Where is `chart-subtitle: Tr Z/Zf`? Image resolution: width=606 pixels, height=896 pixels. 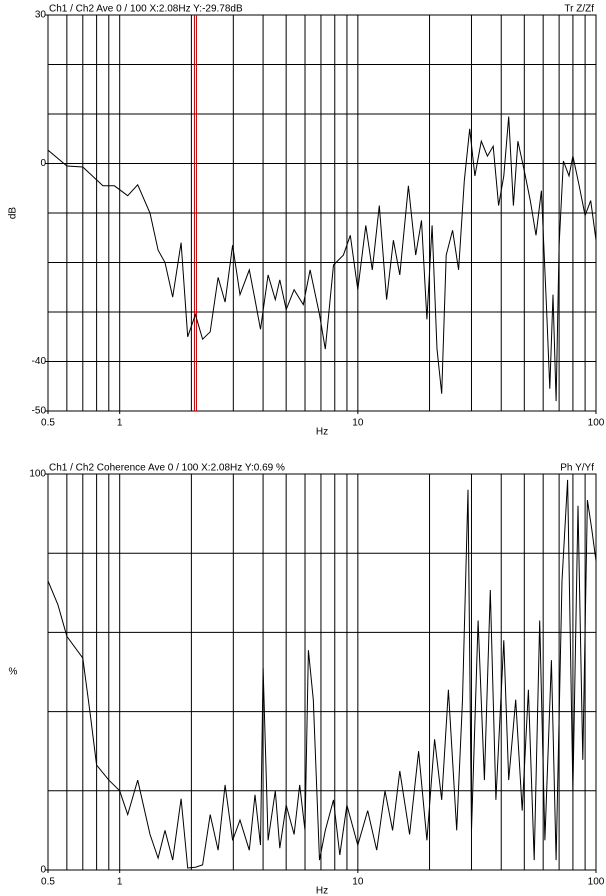 chart-subtitle: Tr Z/Zf is located at coordinates (579, 9).